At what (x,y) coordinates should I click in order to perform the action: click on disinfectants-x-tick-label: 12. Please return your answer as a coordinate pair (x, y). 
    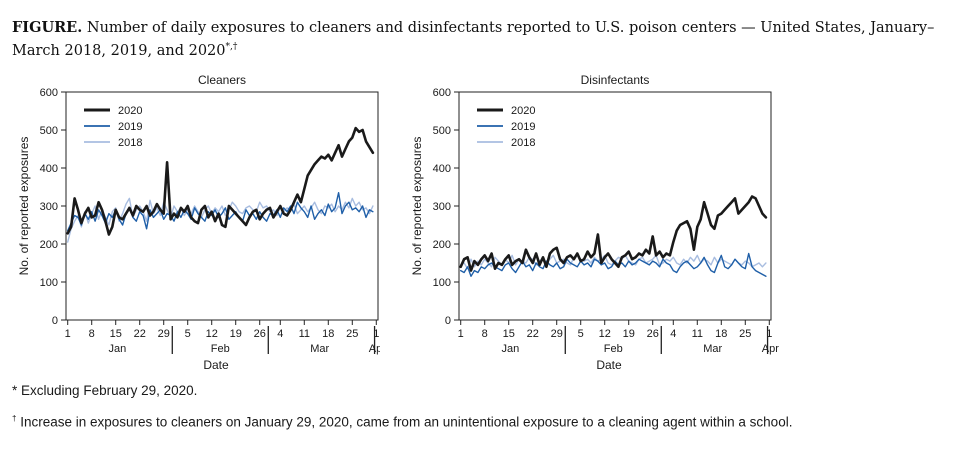
    Looking at the image, I should click on (605, 334).